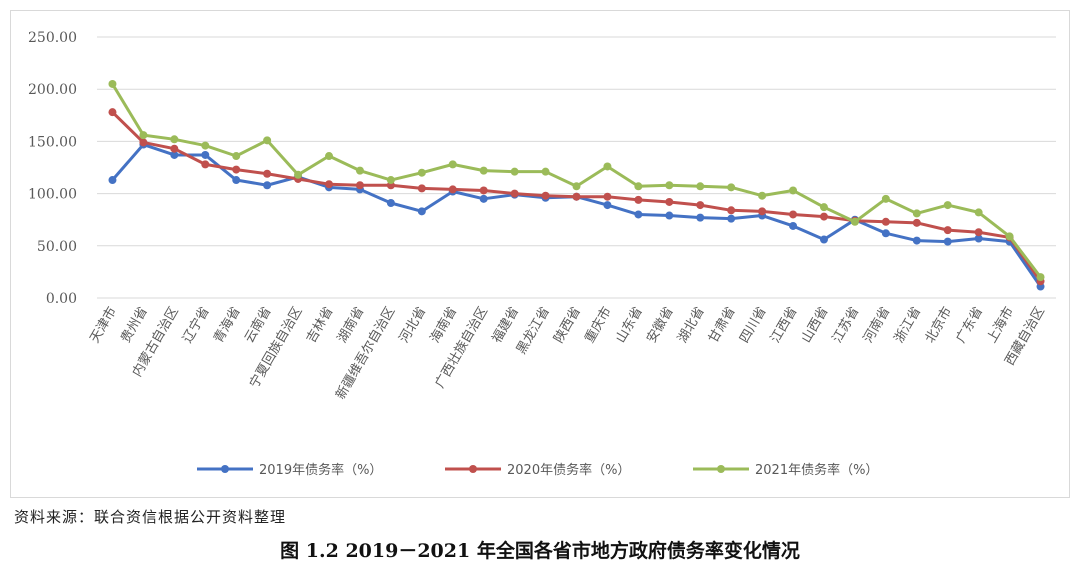 This screenshot has height=570, width=1080. What do you see at coordinates (506, 325) in the screenshot?
I see `x-category-label: 福建省` at bounding box center [506, 325].